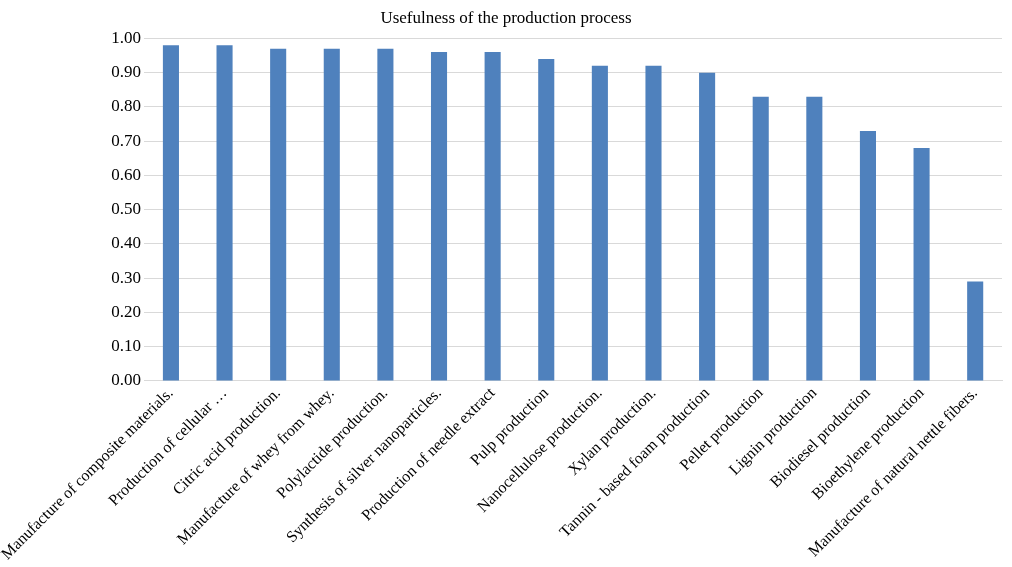 The height and width of the screenshot is (567, 1012). I want to click on y-tick-label: 0.70, so click(126, 140).